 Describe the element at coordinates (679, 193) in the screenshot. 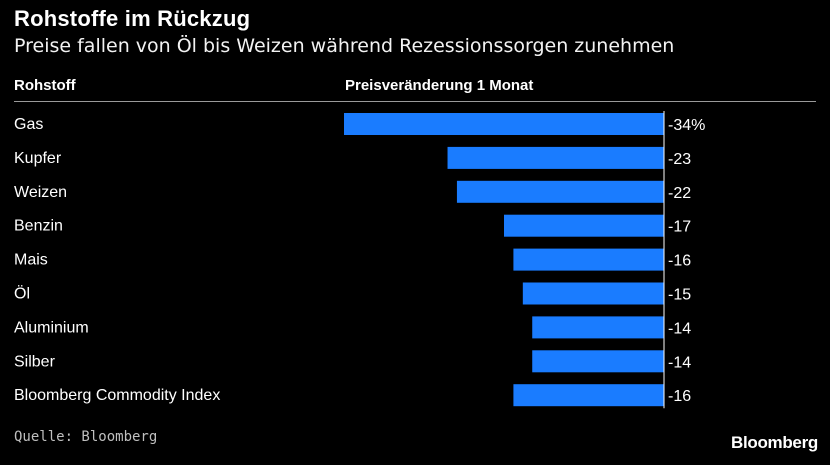

I see `value-label: -22` at that location.